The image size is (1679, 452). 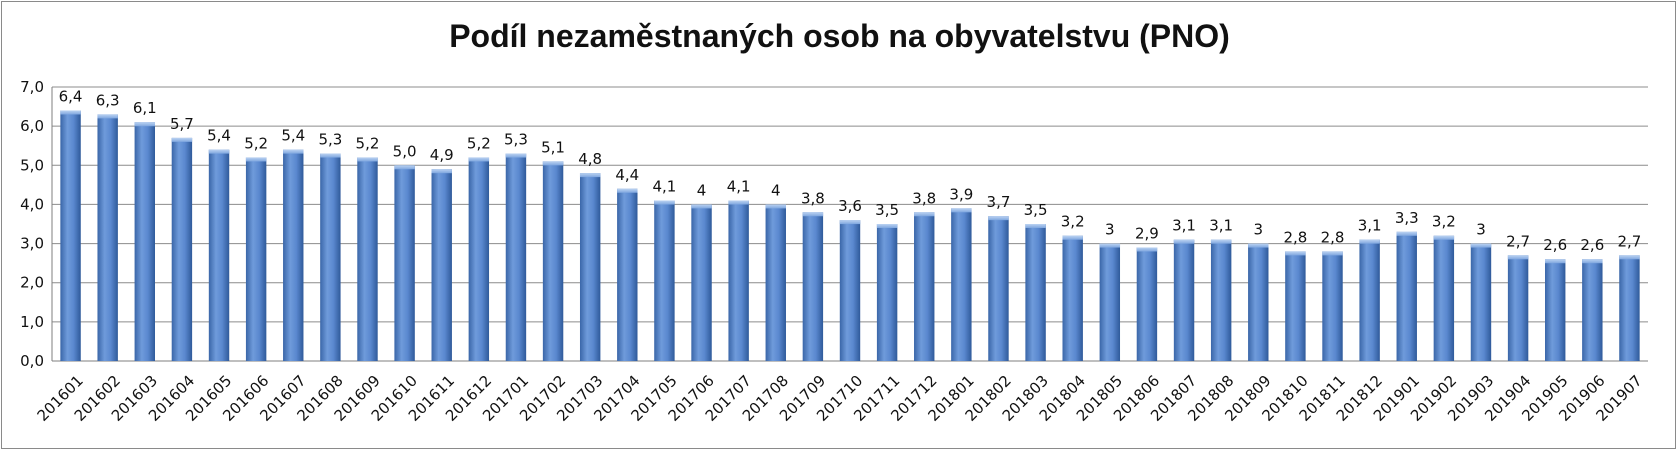 What do you see at coordinates (627, 175) in the screenshot?
I see `data-label: 4,4` at bounding box center [627, 175].